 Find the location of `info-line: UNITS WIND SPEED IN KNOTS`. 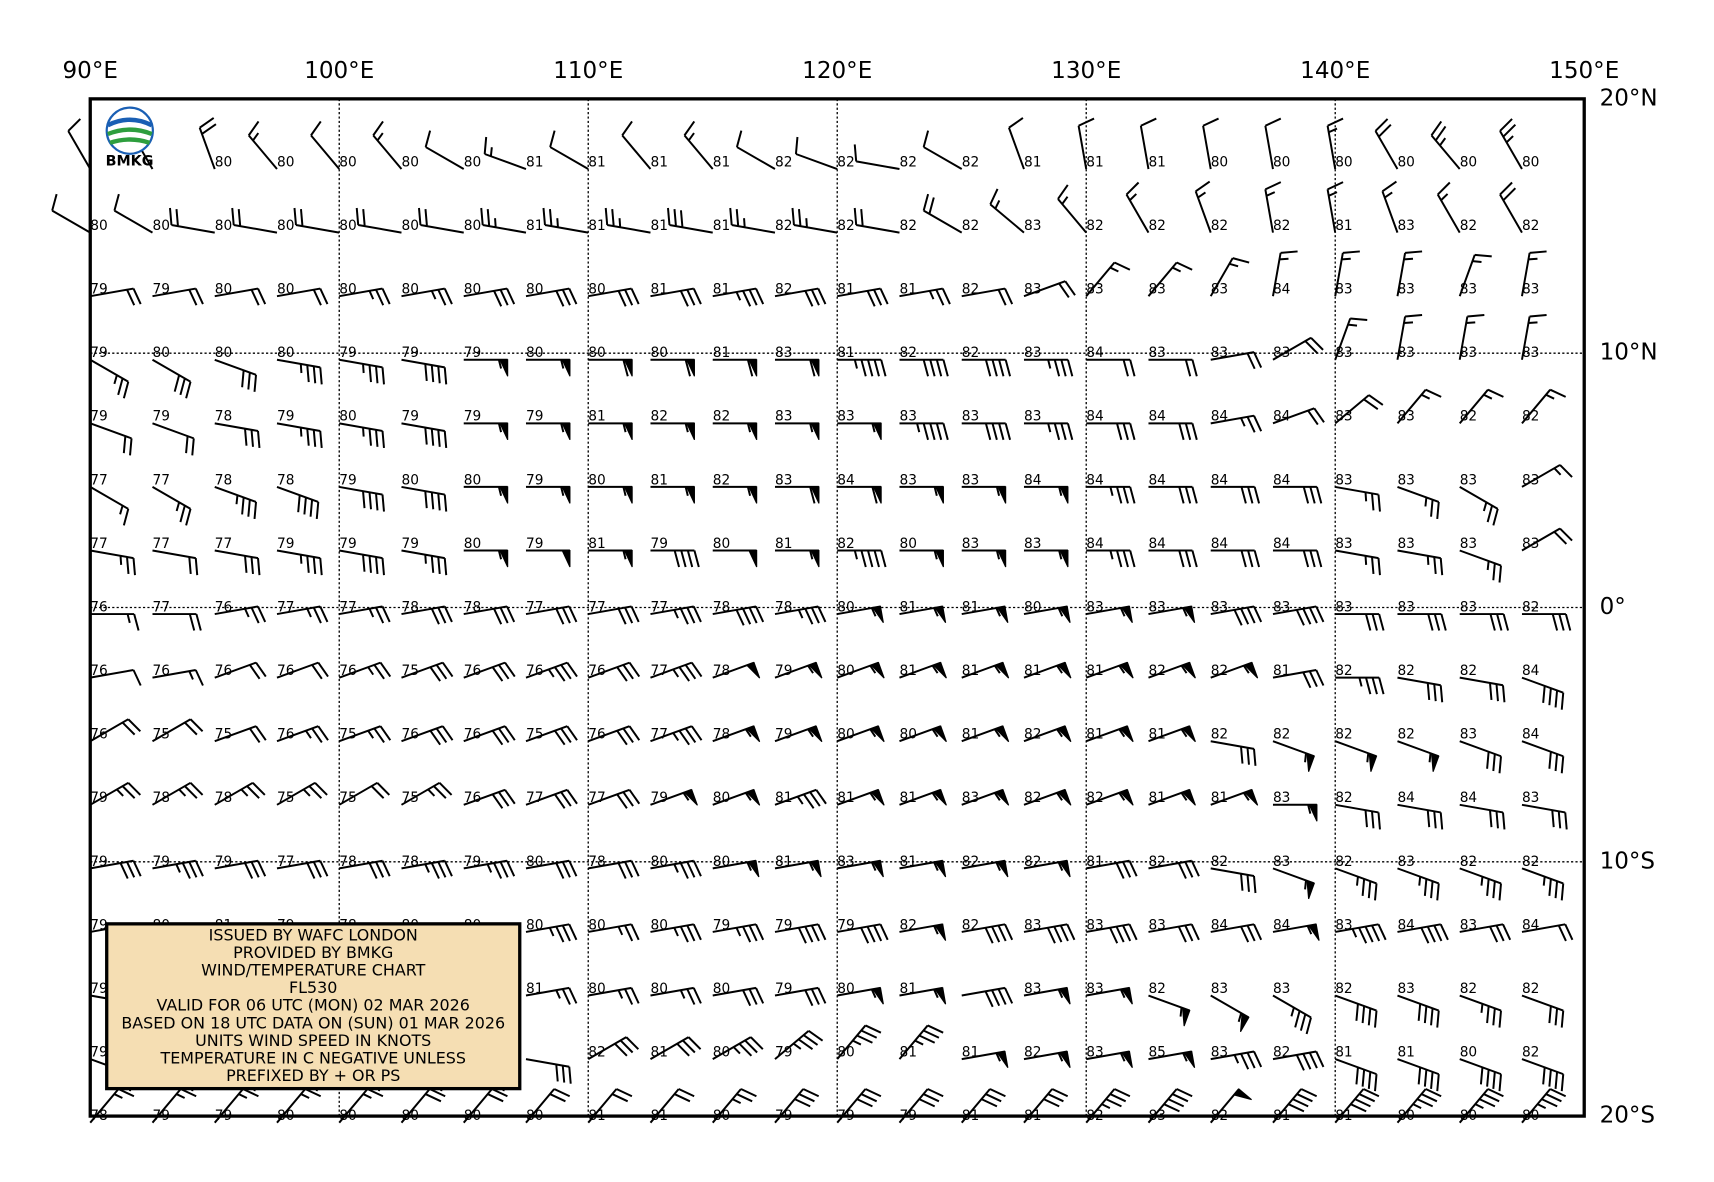

info-line: UNITS WIND SPEED IN KNOTS is located at coordinates (313, 1040).